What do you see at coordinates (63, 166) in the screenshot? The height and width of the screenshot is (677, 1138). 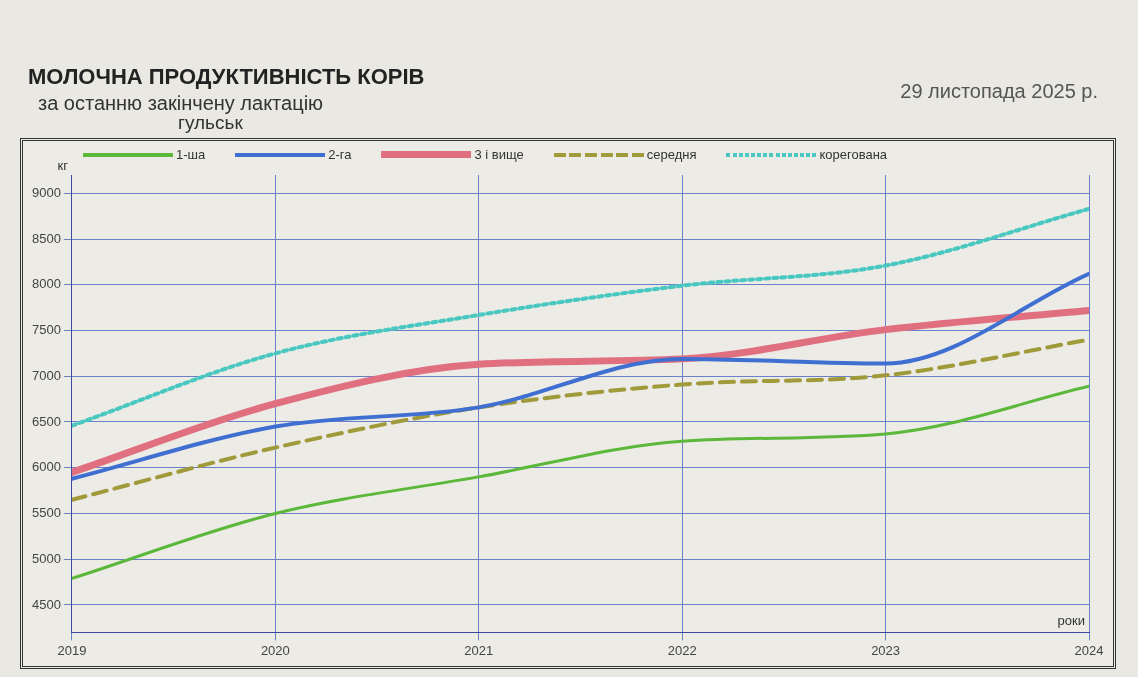 I see `y-axis-title: кг` at bounding box center [63, 166].